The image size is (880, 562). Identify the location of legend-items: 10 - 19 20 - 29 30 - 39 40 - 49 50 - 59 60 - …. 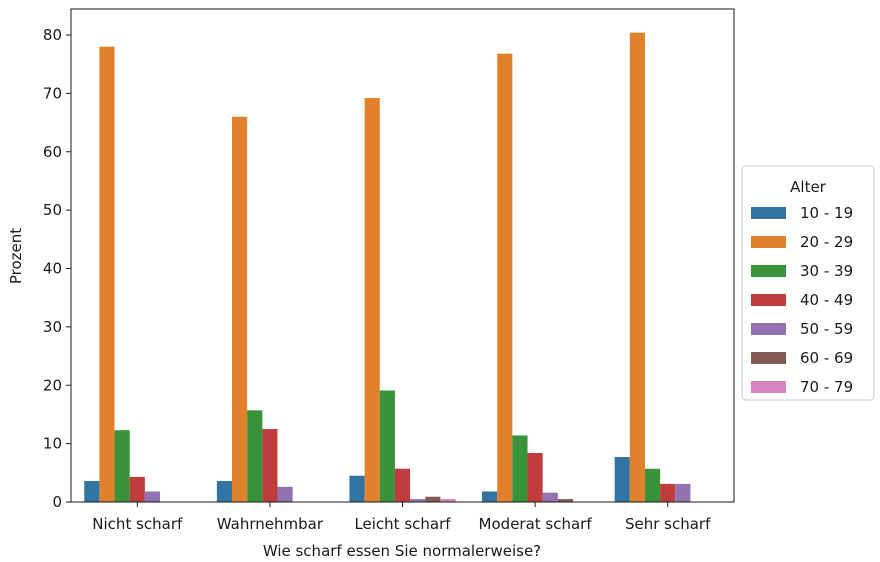
(802, 300).